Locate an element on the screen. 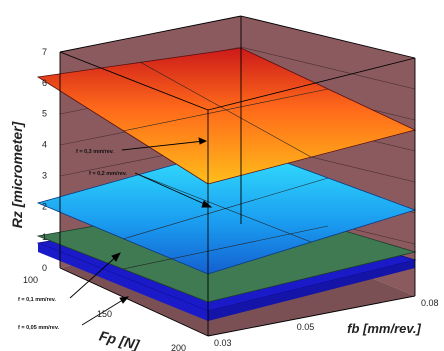 The image size is (444, 351). z-tick-label: 4 is located at coordinates (44, 145).